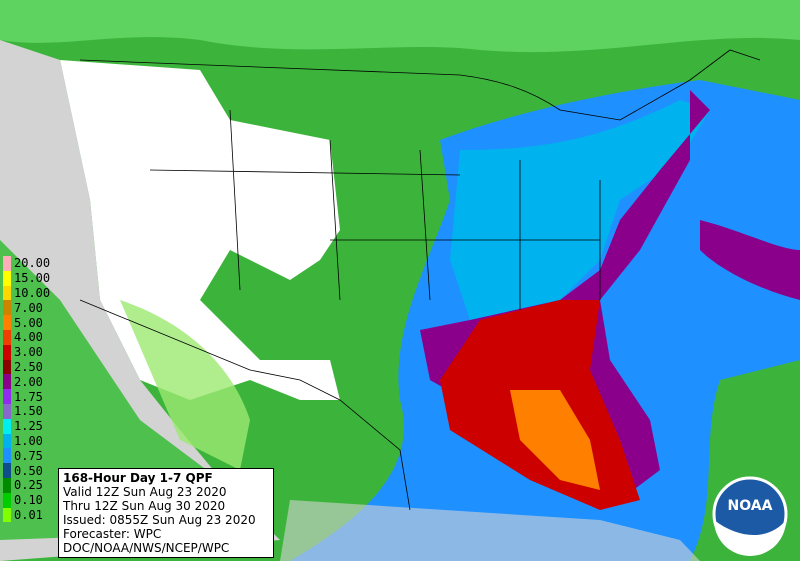 This screenshot has height=561, width=800. I want to click on legend-row: 0.25, so click(32, 485).